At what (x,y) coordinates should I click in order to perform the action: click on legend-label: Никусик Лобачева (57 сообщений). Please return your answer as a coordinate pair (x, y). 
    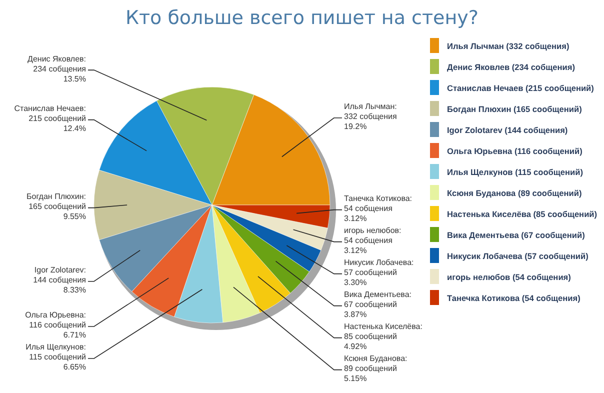
    Looking at the image, I should click on (518, 256).